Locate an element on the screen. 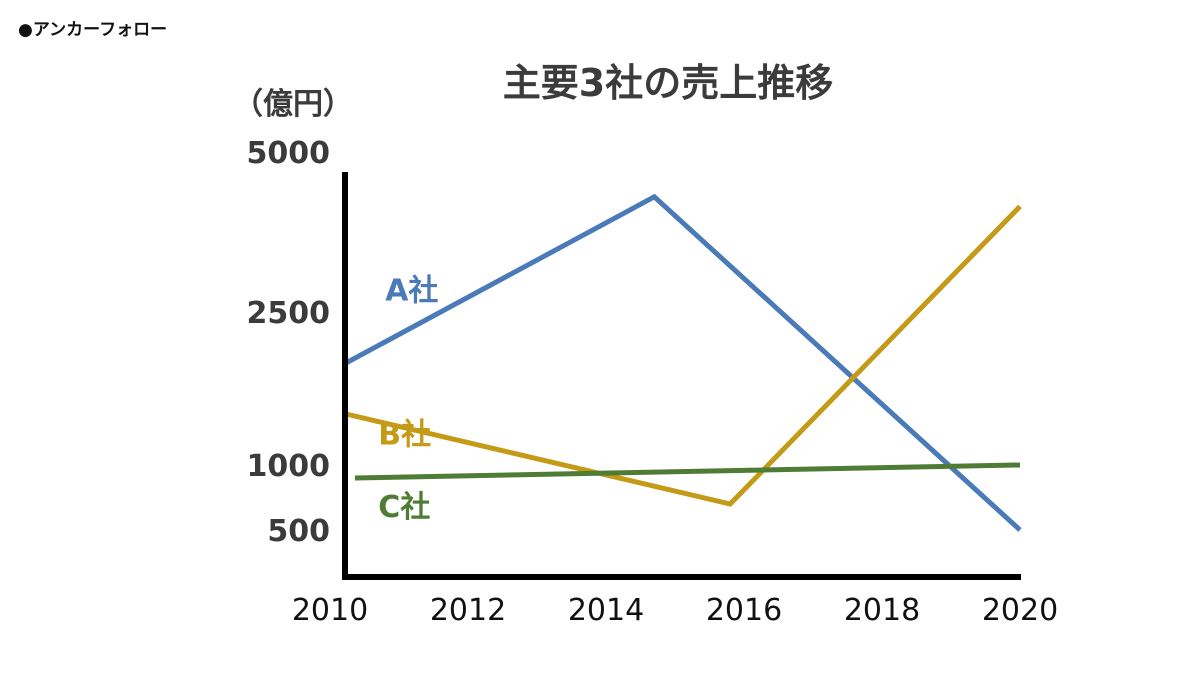  x-tick-label: 2012 is located at coordinates (468, 610).